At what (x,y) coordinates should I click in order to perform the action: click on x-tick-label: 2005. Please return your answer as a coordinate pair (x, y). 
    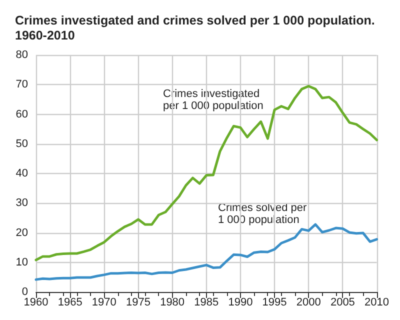
    Looking at the image, I should click on (342, 302).